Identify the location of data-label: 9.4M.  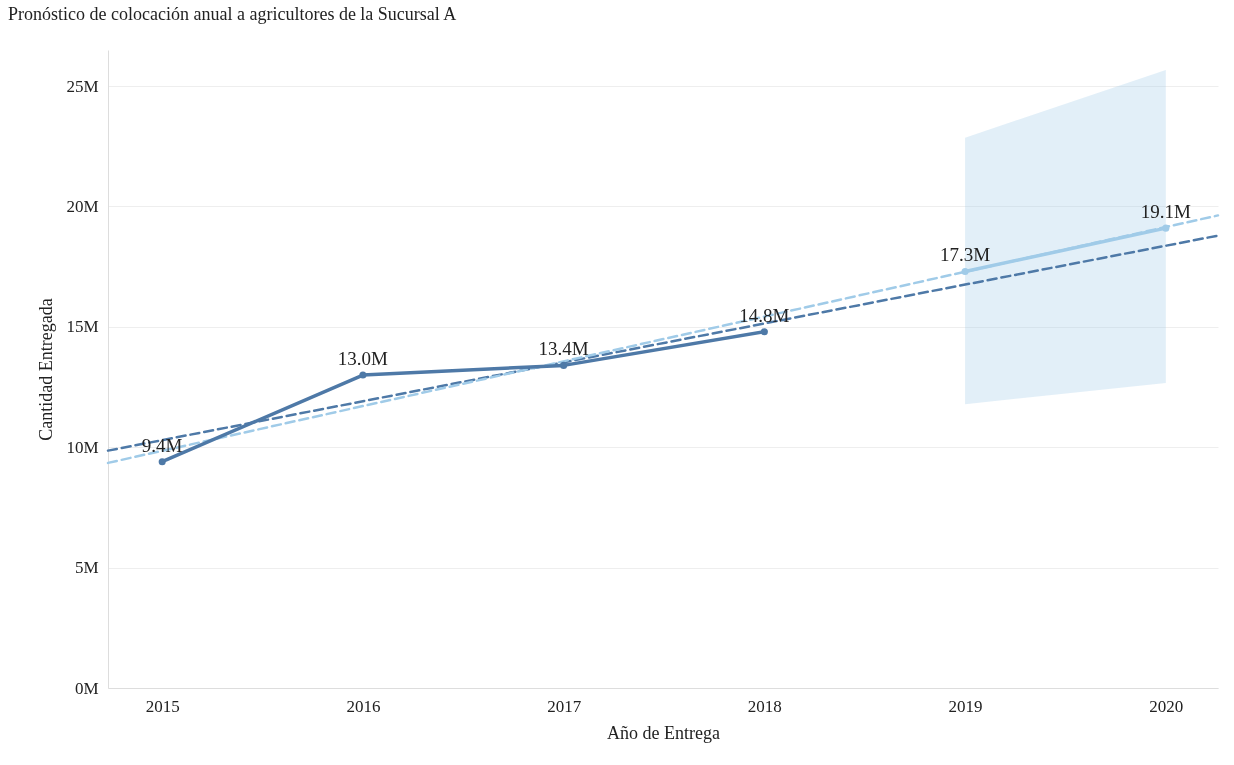
(162, 445).